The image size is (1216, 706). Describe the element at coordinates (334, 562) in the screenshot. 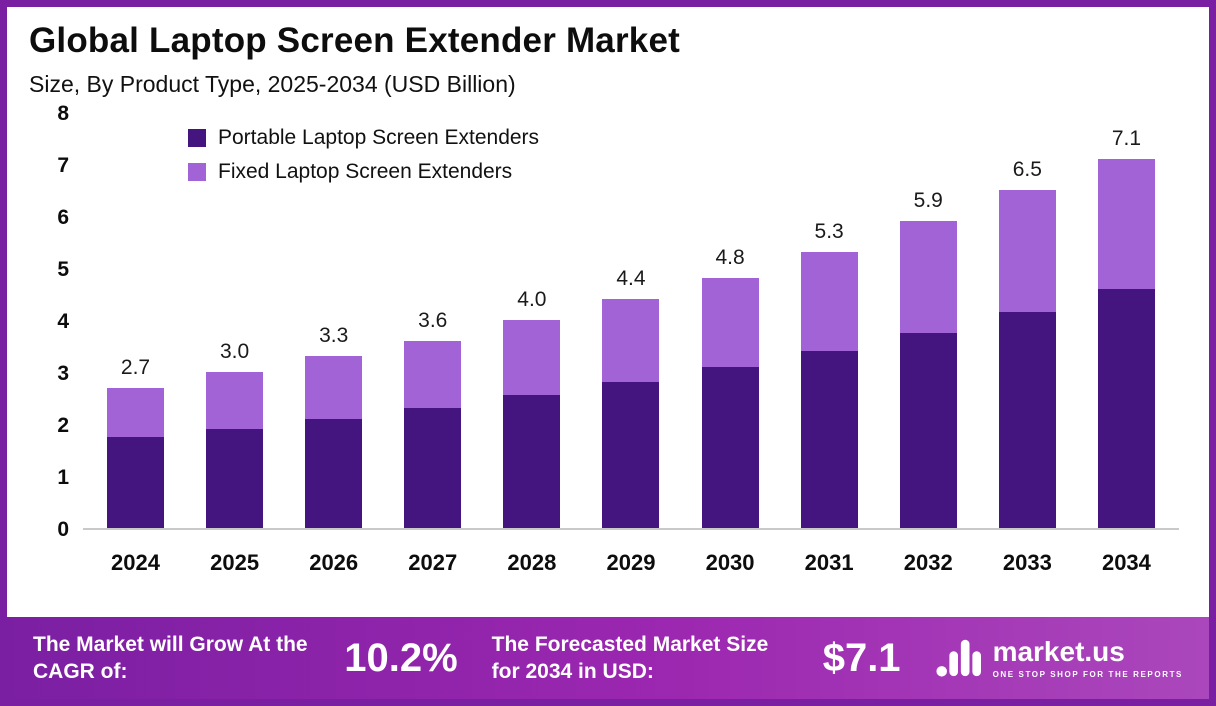

I see `x-axis-label: 2026` at that location.